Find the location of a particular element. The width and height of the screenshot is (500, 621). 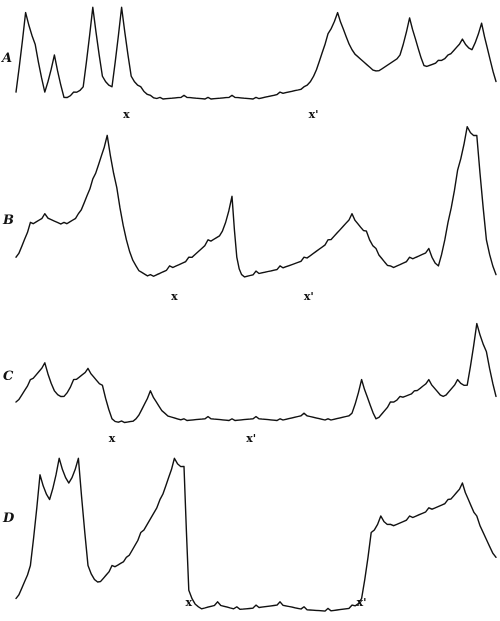

marker-c-x-prime: x' is located at coordinates (251, 438).